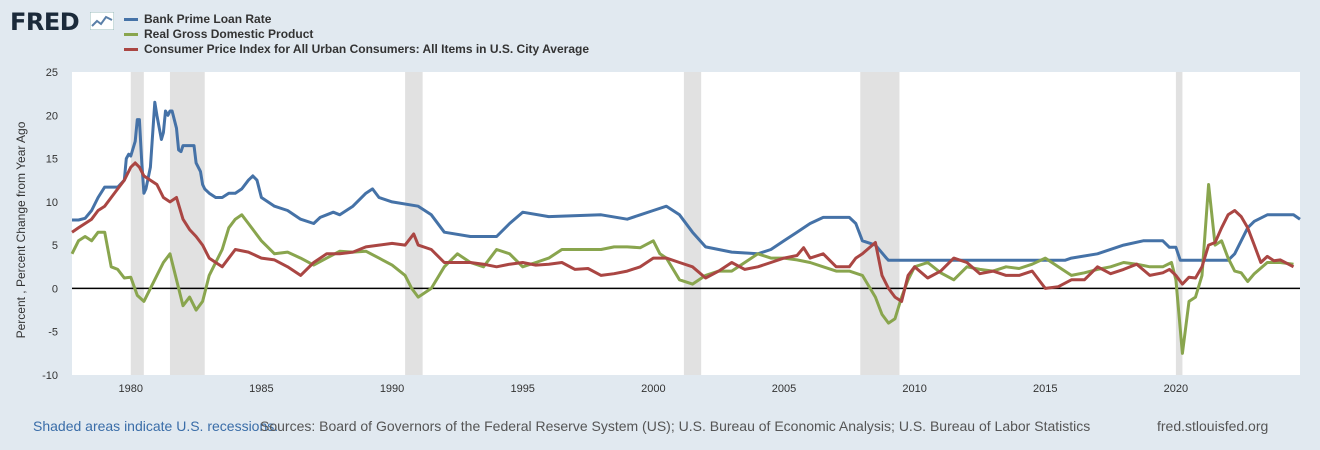 Image resolution: width=1320 pixels, height=450 pixels. I want to click on x-tick-label: 1985, so click(261, 389).